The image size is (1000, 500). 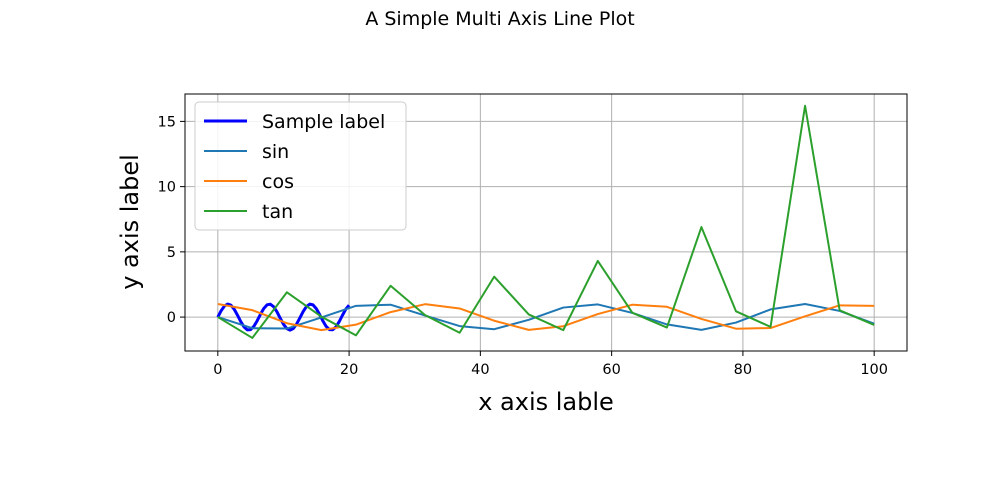 What do you see at coordinates (323, 122) in the screenshot?
I see `legend-entry: Sample label` at bounding box center [323, 122].